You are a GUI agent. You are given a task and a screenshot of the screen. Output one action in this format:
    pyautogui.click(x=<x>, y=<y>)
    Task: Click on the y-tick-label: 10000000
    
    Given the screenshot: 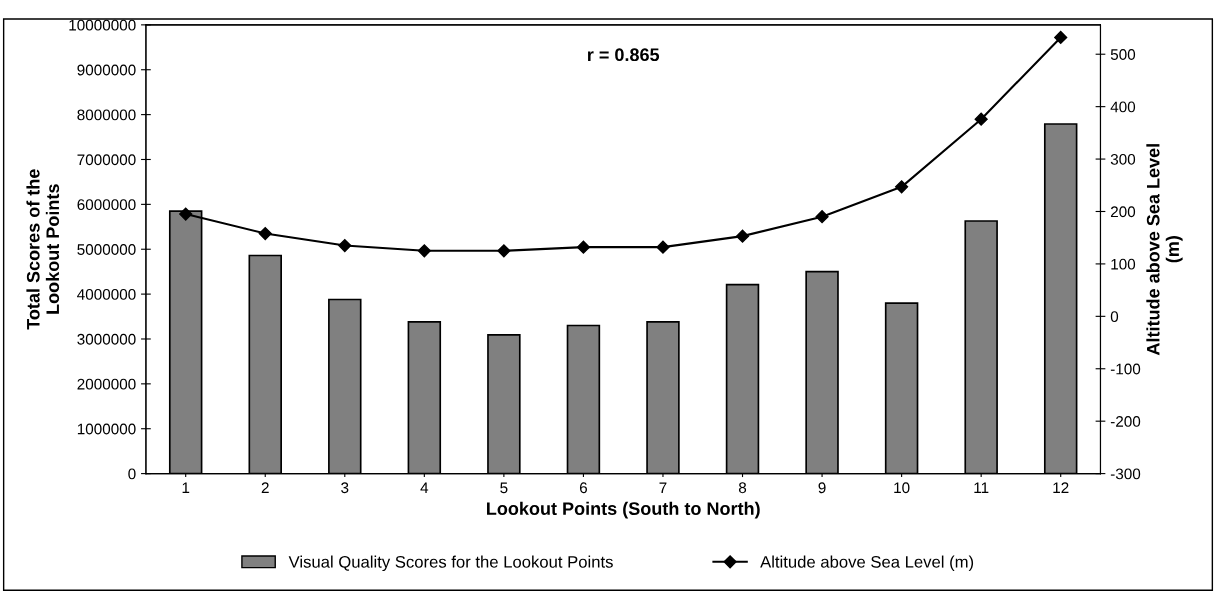 What is the action you would take?
    pyautogui.click(x=102, y=25)
    